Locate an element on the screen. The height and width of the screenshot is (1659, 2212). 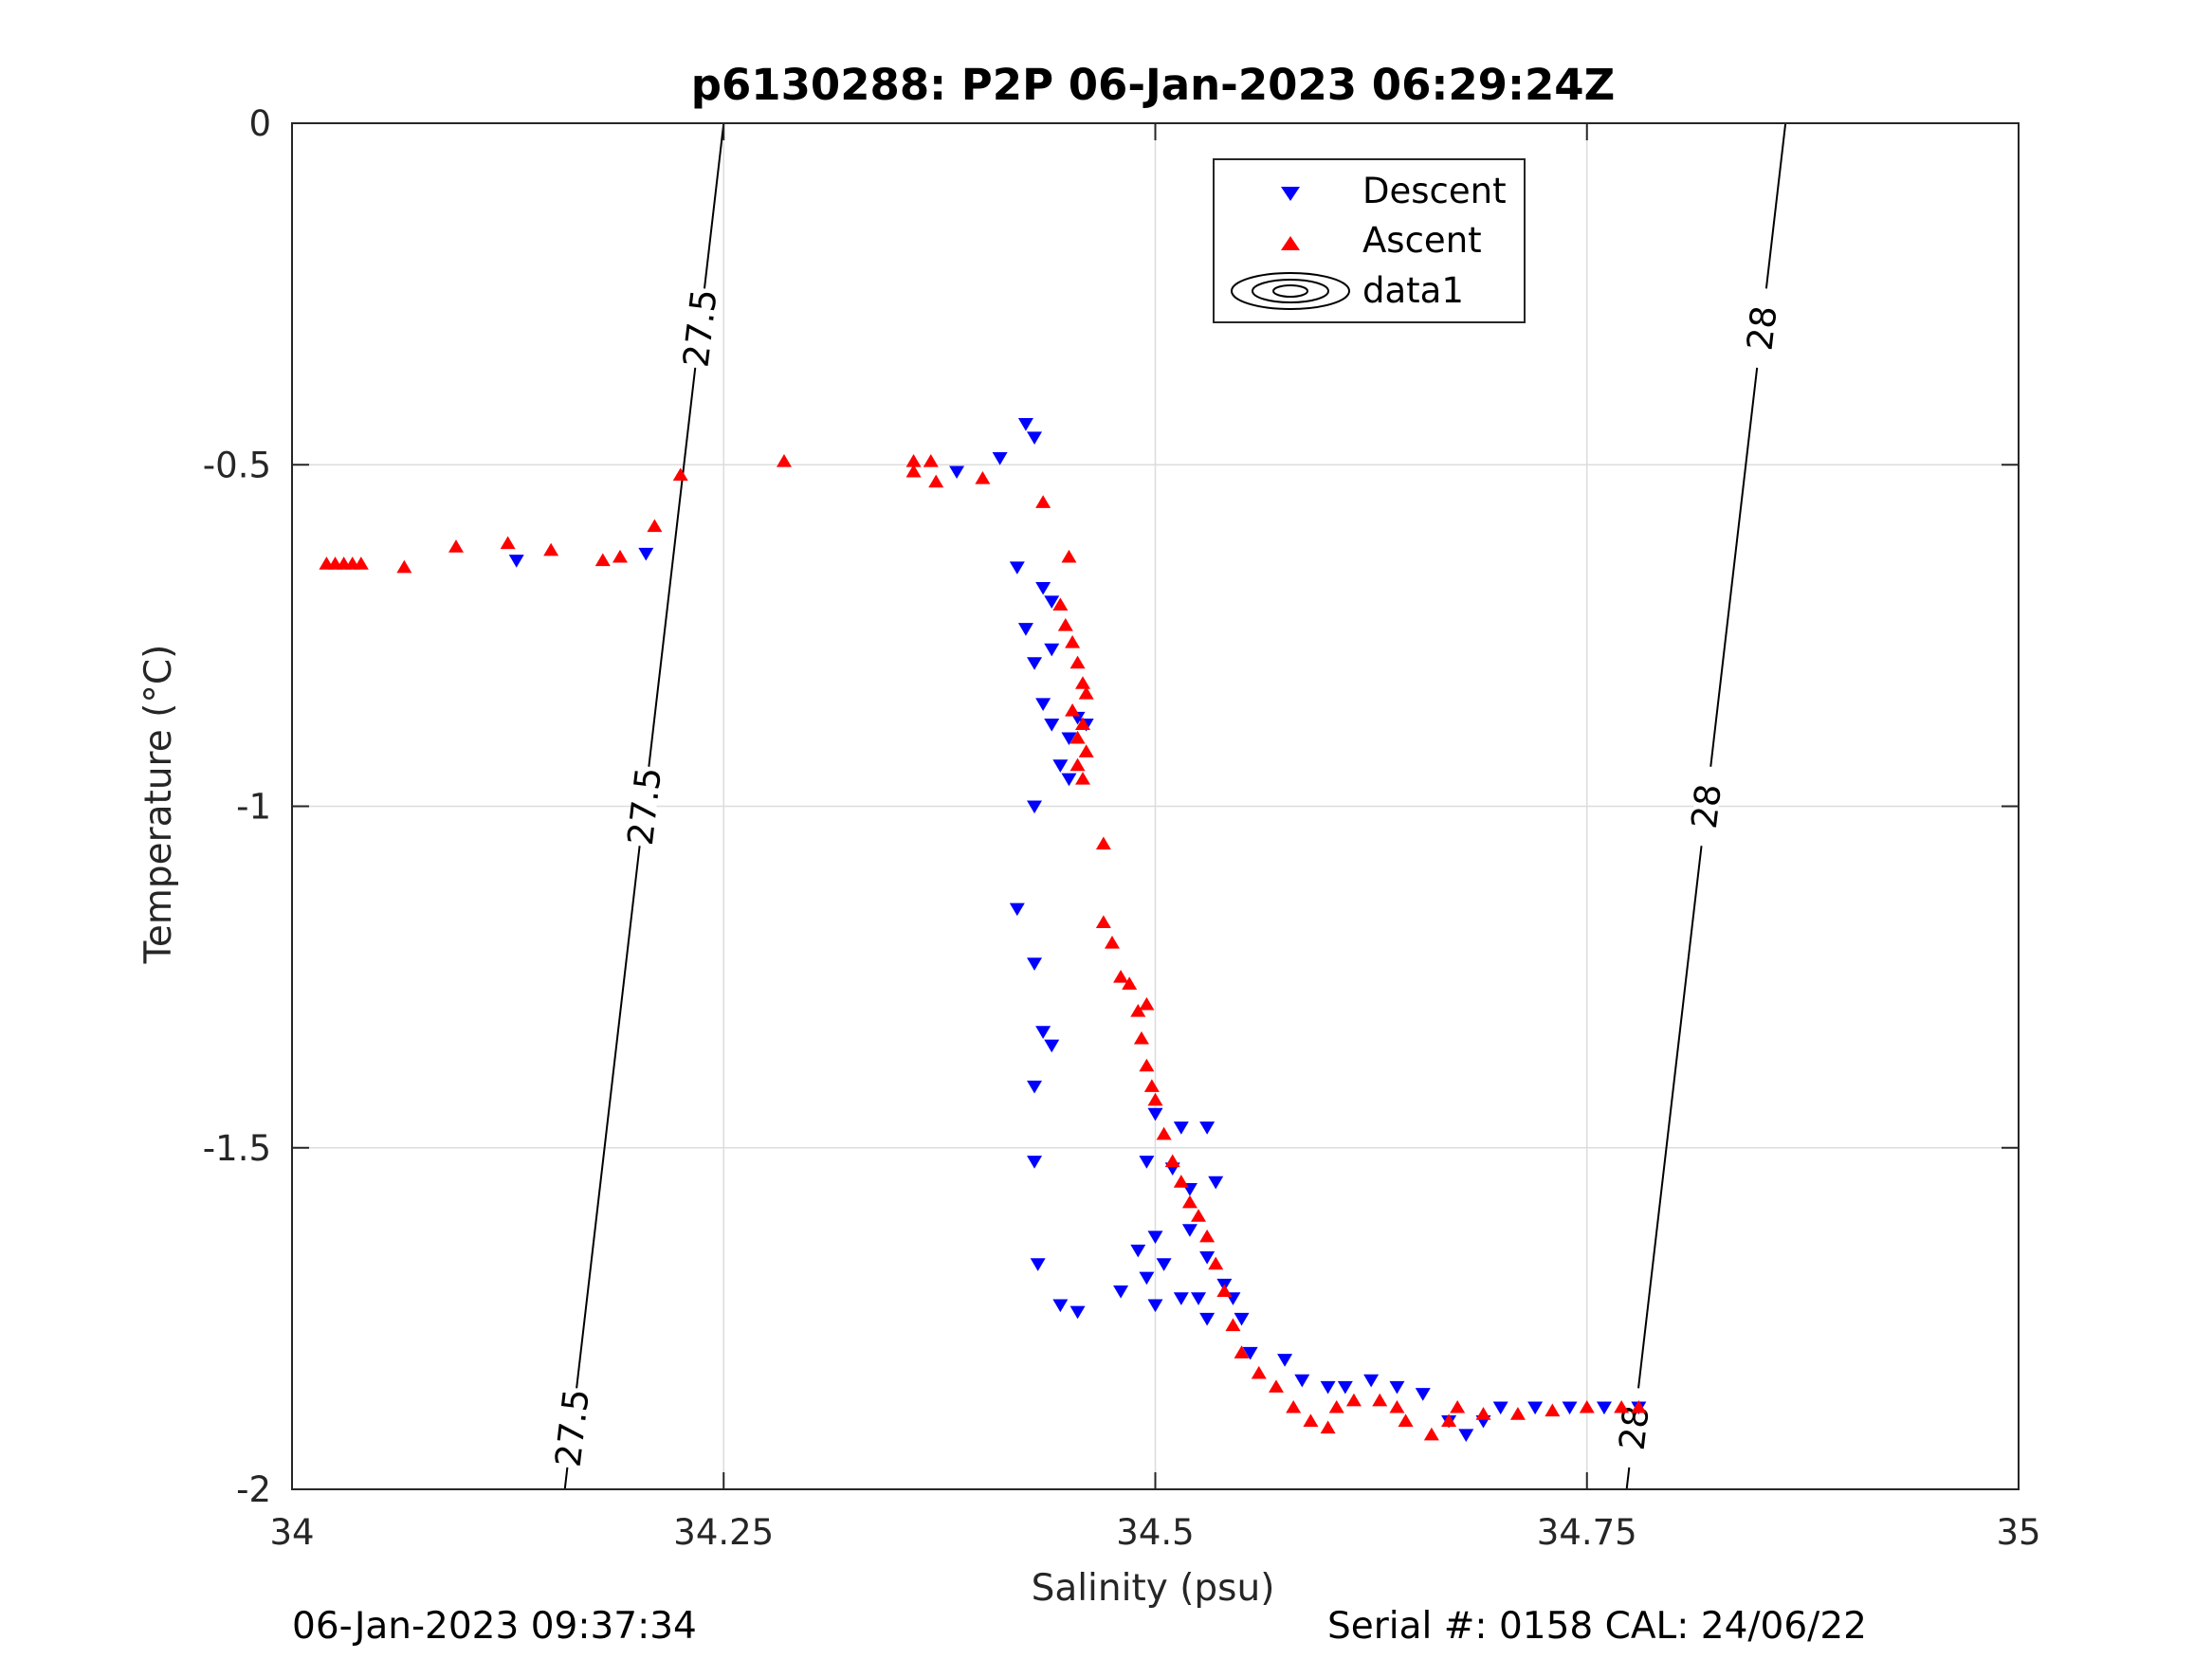
legend-descent-label: Descent is located at coordinates (1434, 191).